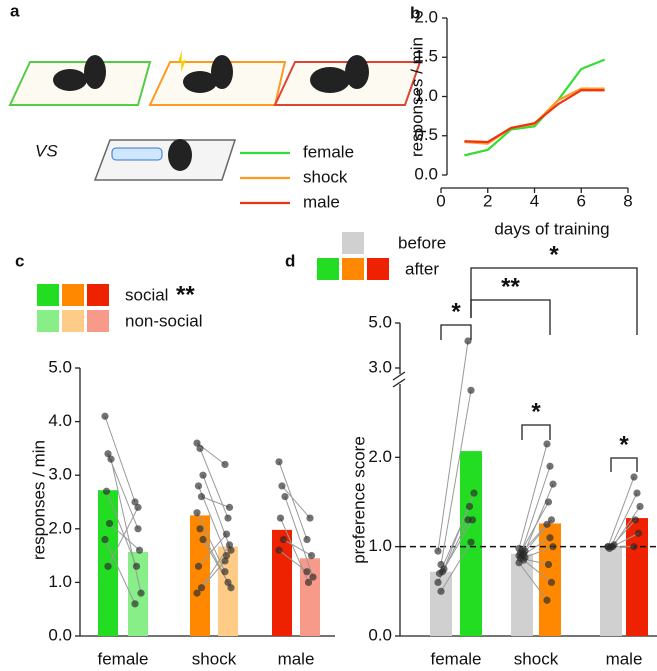 This screenshot has width=657, height=671. Describe the element at coordinates (399, 376) in the screenshot. I see `axis-break` at that location.